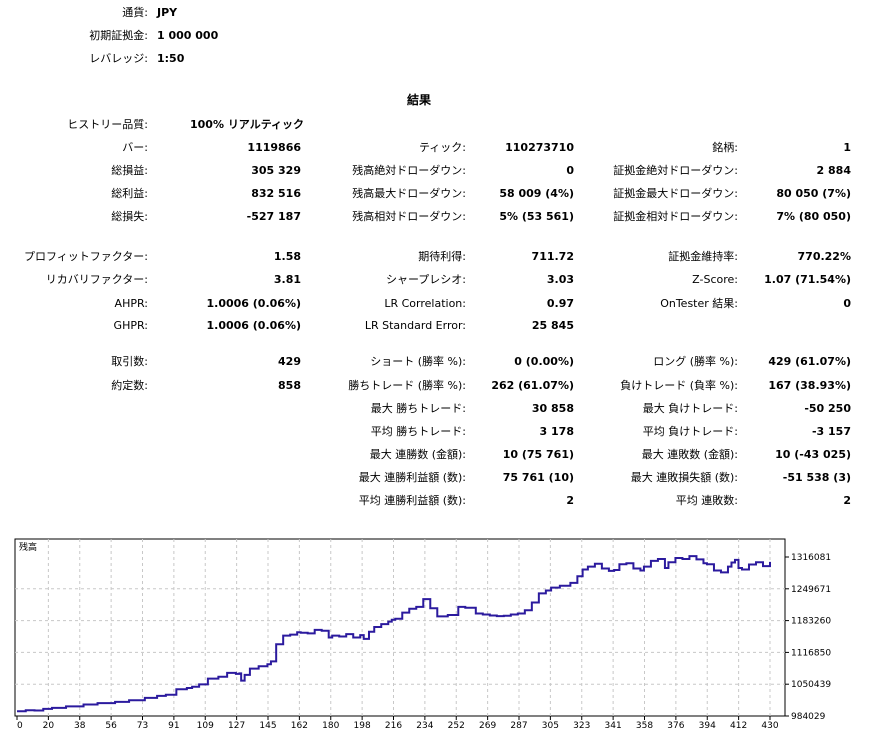  Describe the element at coordinates (409, 193) in the screenshot. I see `c2-stat-label: 残高最大ドローダウン:` at that location.